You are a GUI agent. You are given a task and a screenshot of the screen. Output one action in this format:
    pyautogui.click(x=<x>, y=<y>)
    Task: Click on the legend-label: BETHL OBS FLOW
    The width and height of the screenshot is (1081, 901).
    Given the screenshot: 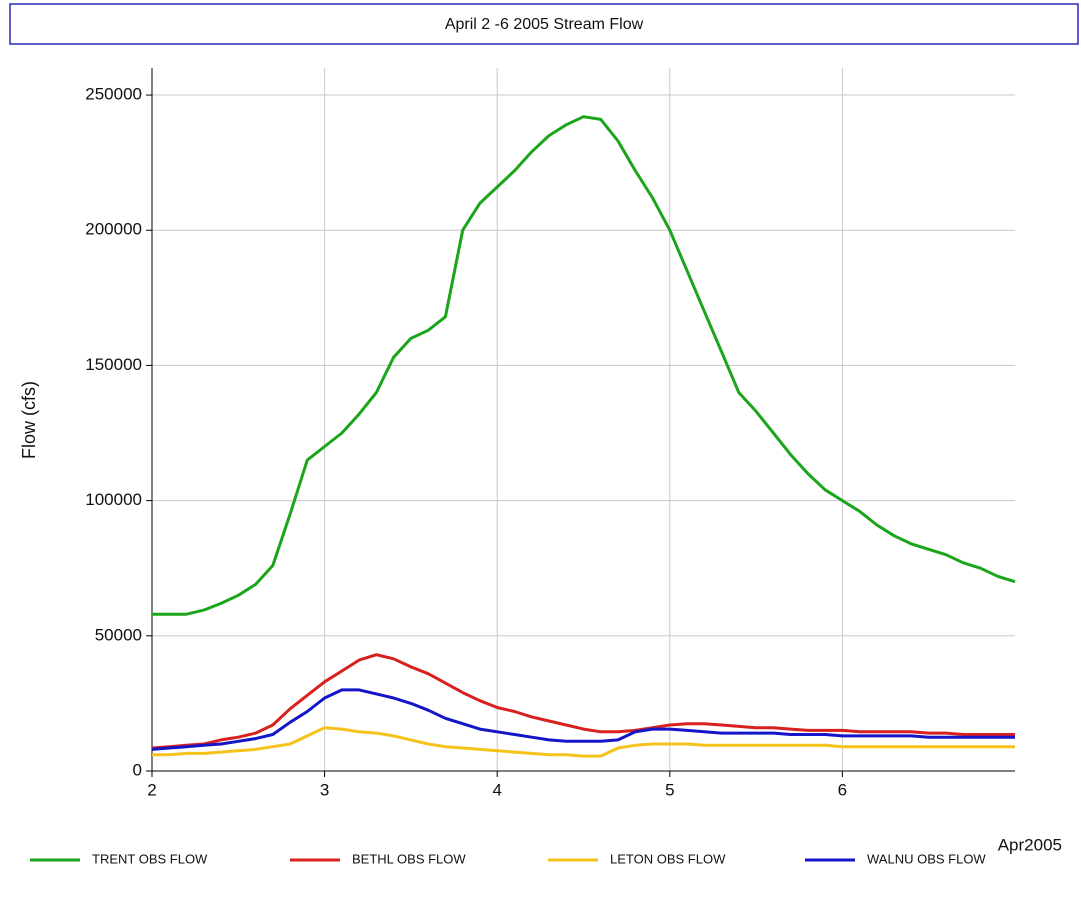 What is the action you would take?
    pyautogui.click(x=409, y=858)
    